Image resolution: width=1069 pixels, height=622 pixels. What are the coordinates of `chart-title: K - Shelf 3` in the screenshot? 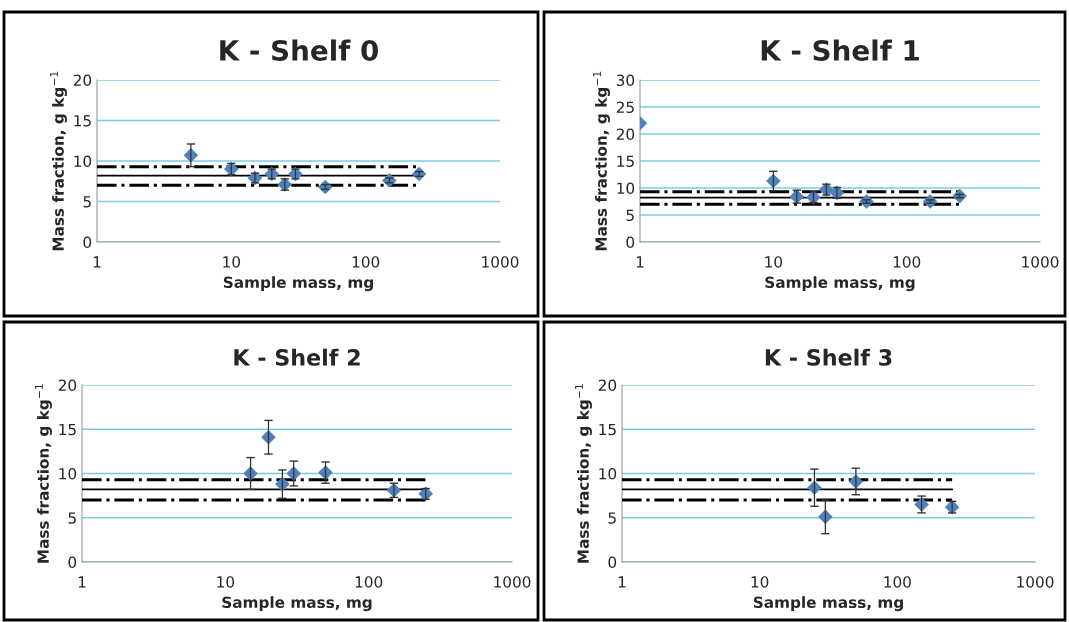 It's located at (828, 357).